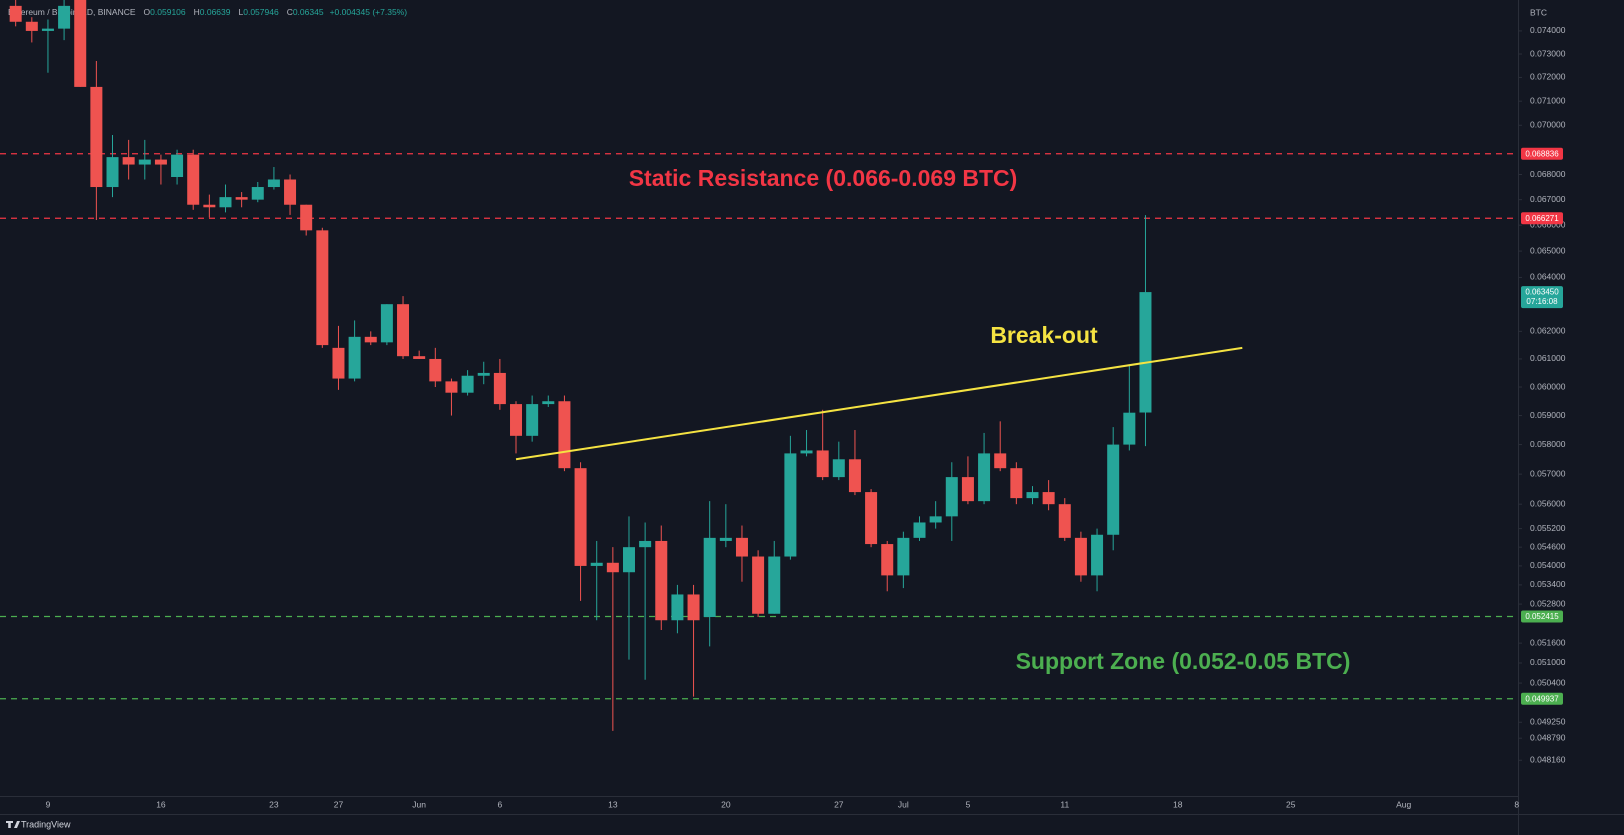  What do you see at coordinates (1548, 603) in the screenshot?
I see `y-tick-label: 0.052800` at bounding box center [1548, 603].